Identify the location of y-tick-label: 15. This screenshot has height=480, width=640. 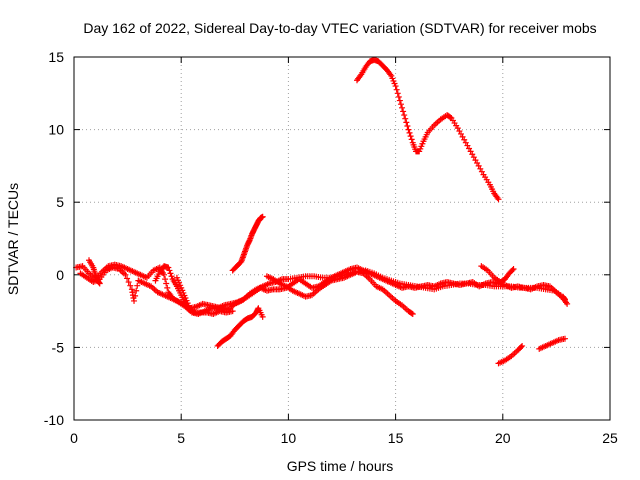
(56, 57).